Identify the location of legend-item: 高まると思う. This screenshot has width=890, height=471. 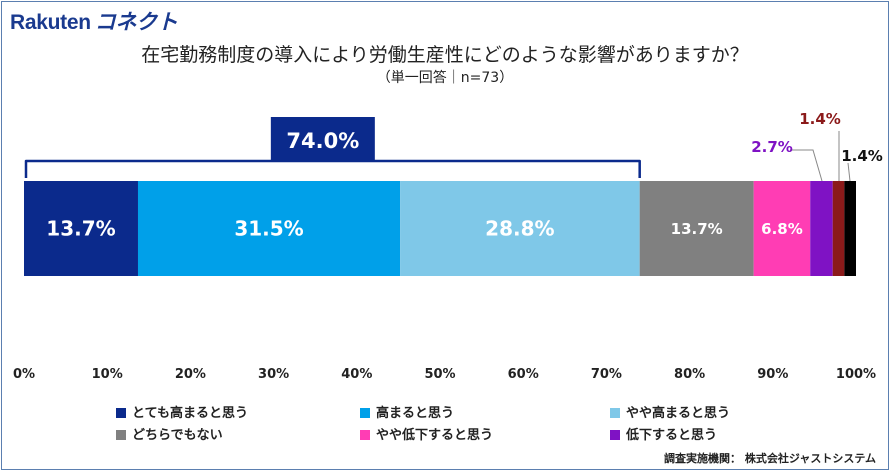
(407, 411).